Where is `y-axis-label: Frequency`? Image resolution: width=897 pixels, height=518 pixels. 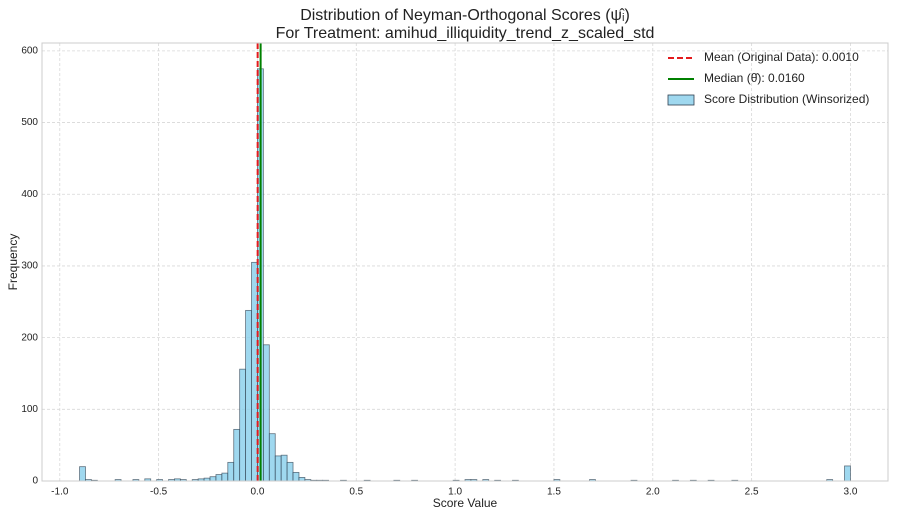 y-axis-label: Frequency is located at coordinates (13, 262).